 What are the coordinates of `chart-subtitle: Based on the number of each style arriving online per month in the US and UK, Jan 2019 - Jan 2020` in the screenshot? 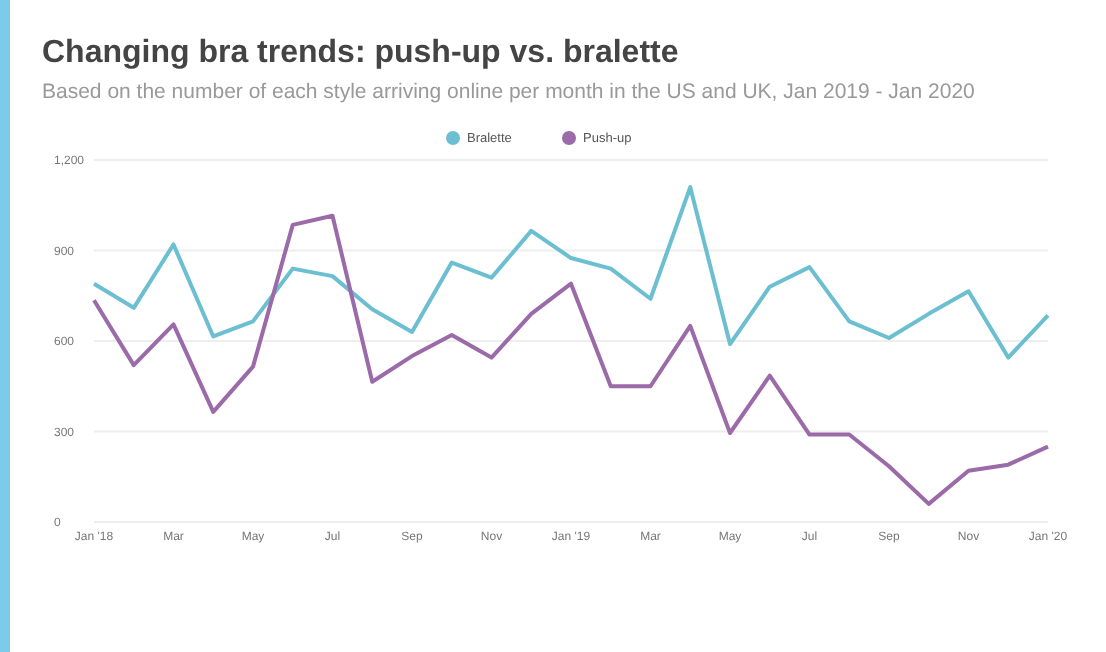 It's located at (509, 92).